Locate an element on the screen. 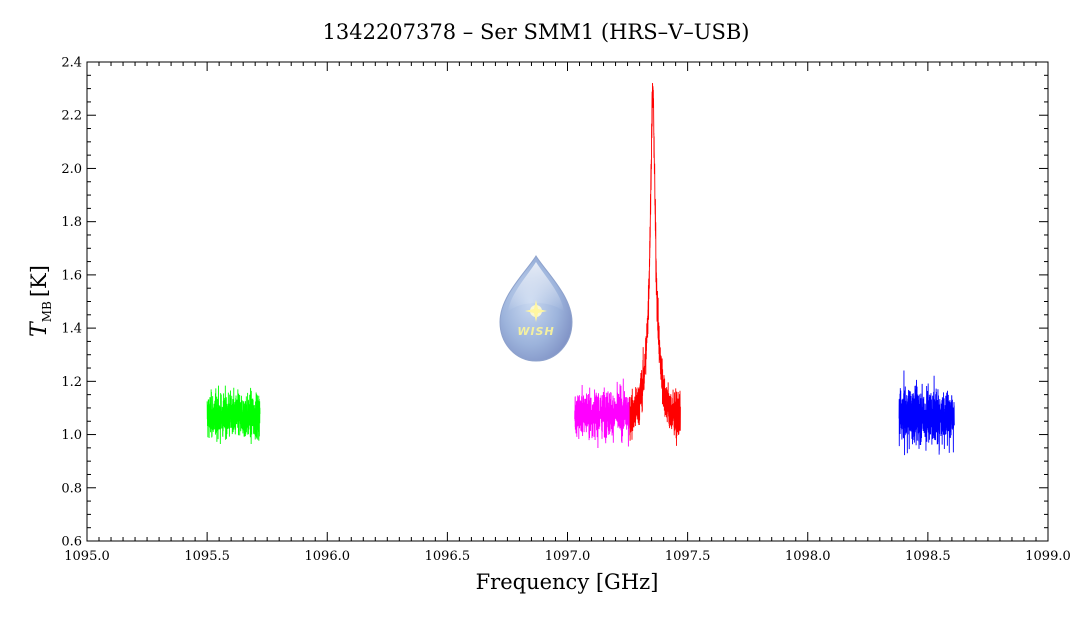 This screenshot has height=618, width=1072. x-tick-label: 1097.5 is located at coordinates (688, 556).